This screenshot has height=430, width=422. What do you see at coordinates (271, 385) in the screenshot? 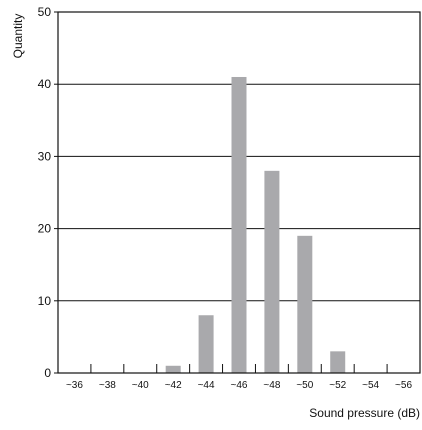
I see `x-tick-label-6: ~48` at bounding box center [271, 385].